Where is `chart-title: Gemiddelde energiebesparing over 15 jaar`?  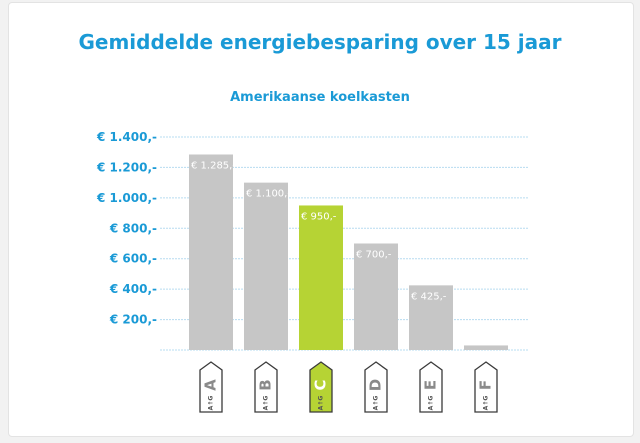 chart-title: Gemiddelde energiebesparing over 15 jaar is located at coordinates (320, 42).